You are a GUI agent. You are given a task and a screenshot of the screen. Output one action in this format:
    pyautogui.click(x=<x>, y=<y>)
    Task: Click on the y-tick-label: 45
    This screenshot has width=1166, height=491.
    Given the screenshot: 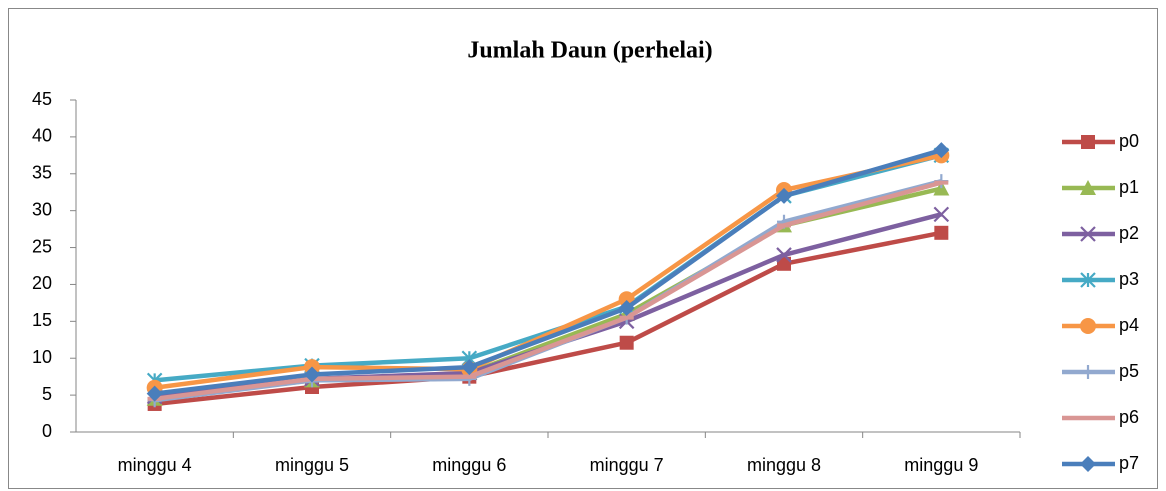 What is the action you would take?
    pyautogui.click(x=42, y=99)
    